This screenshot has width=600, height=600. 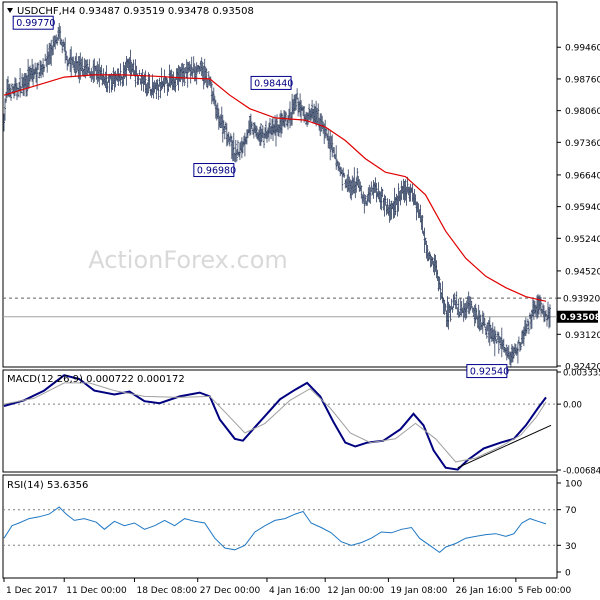 What do you see at coordinates (484, 591) in the screenshot?
I see `x-axis-tick-label: 26 Jan 16:00` at bounding box center [484, 591].